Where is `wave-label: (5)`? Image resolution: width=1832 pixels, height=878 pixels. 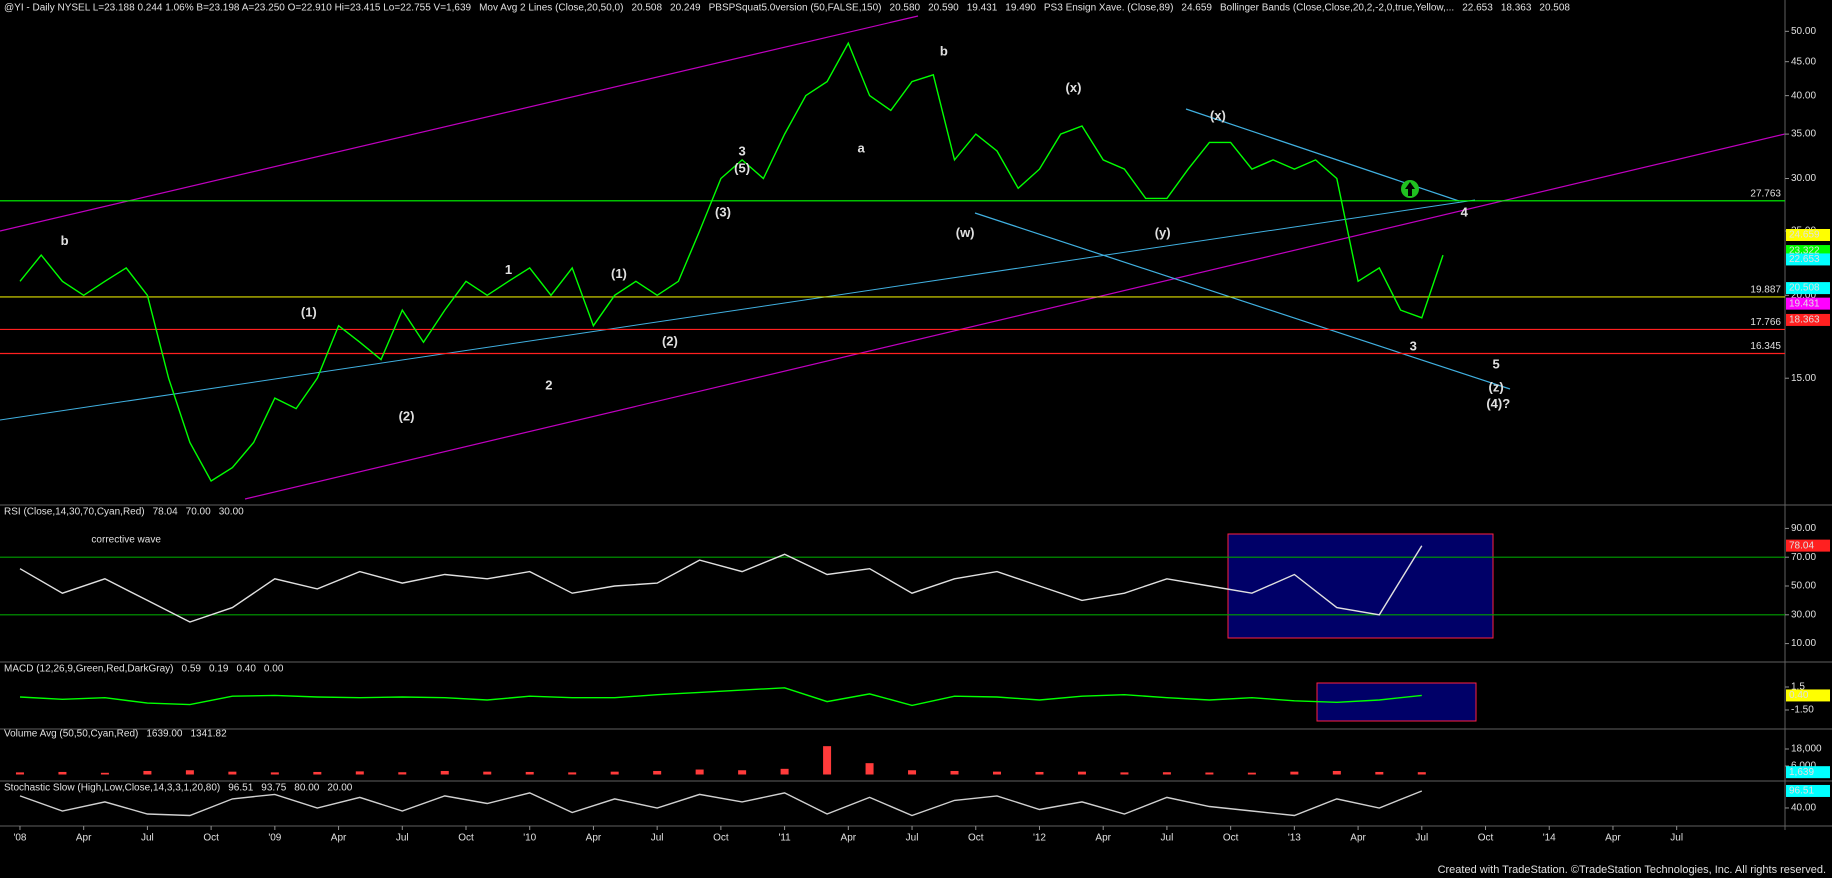 wave-label: (5) is located at coordinates (742, 167).